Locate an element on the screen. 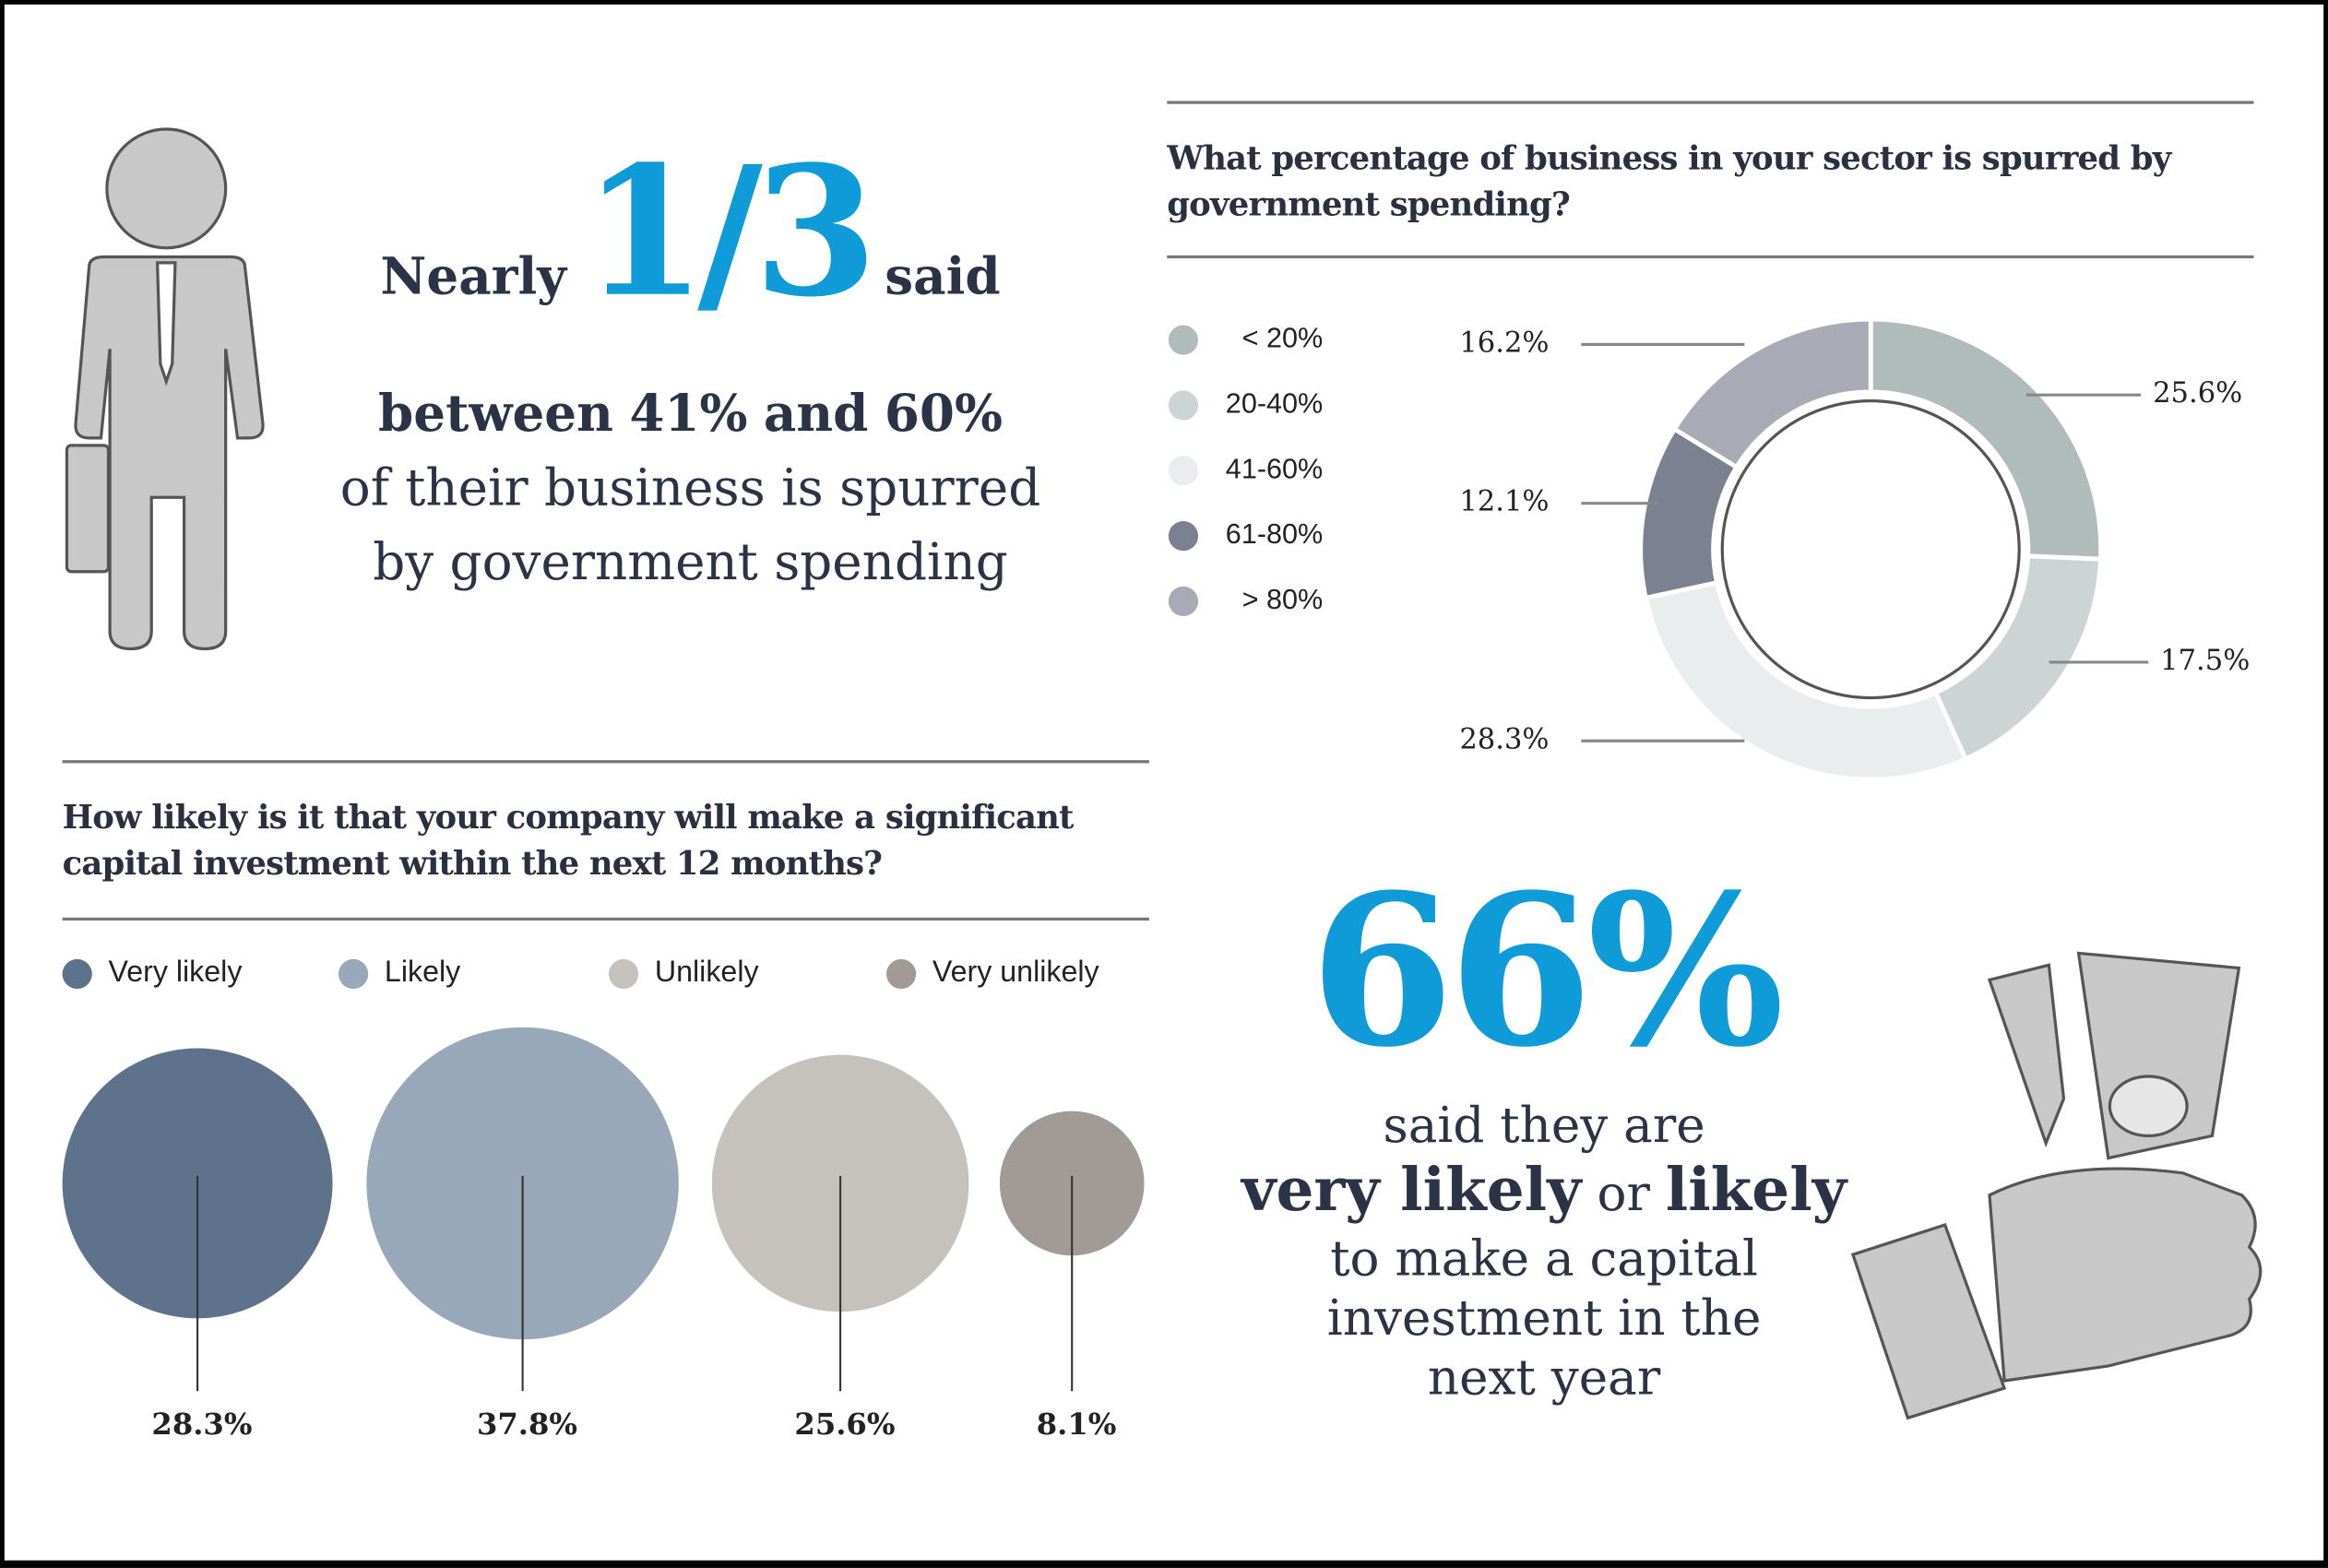 The image size is (2328, 1568). legend-label: 41-60% is located at coordinates (1274, 470).